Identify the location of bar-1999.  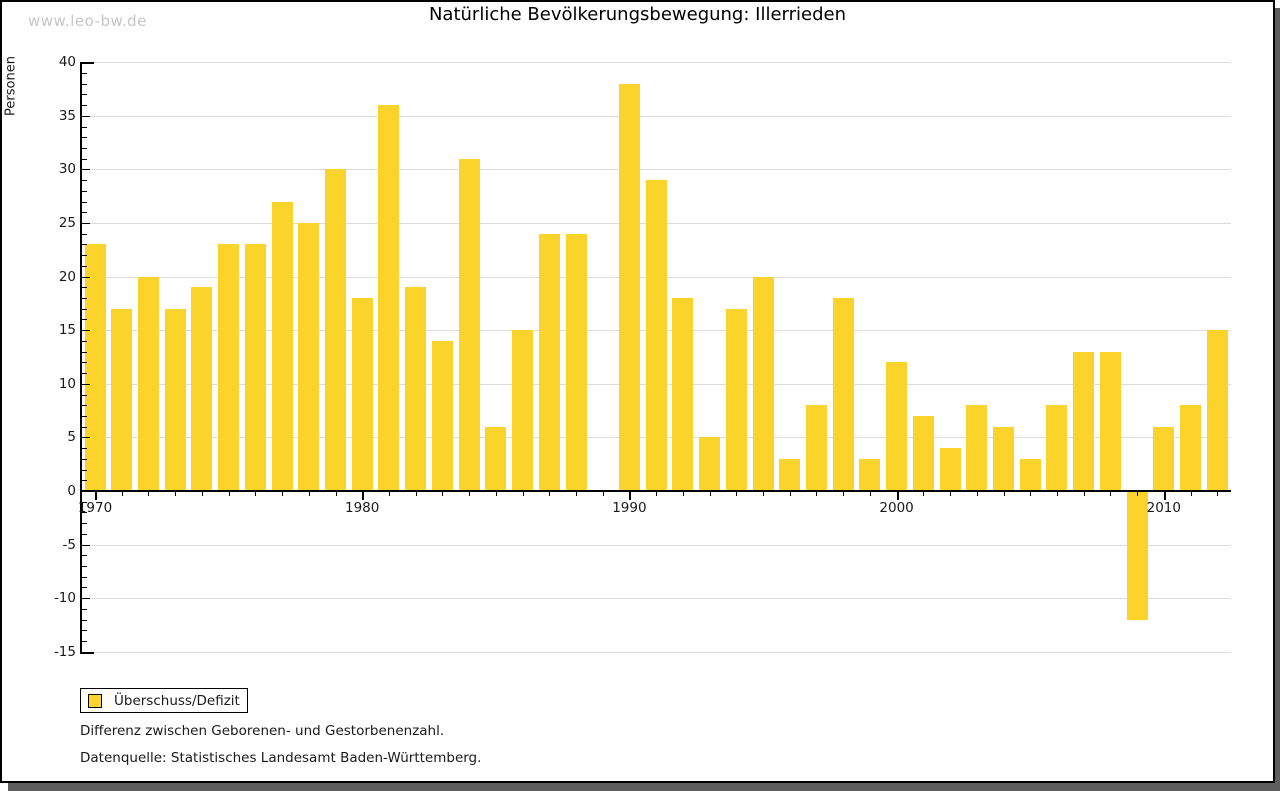
(870, 474).